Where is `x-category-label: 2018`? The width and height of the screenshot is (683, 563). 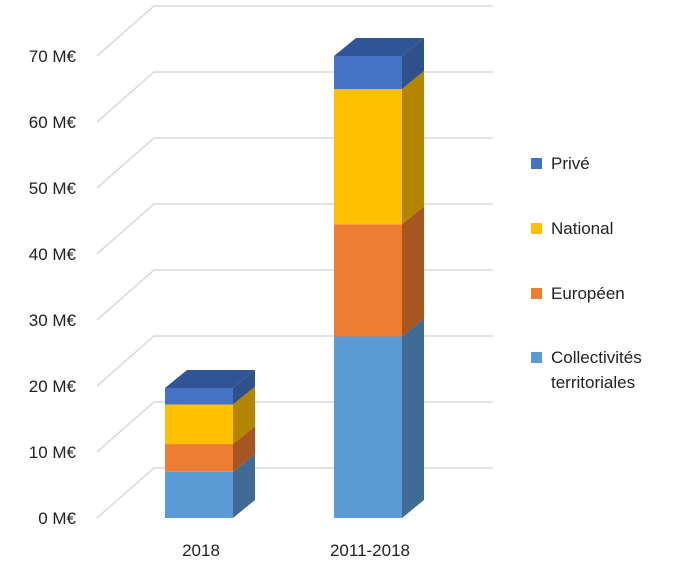
x-category-label: 2018 is located at coordinates (201, 550).